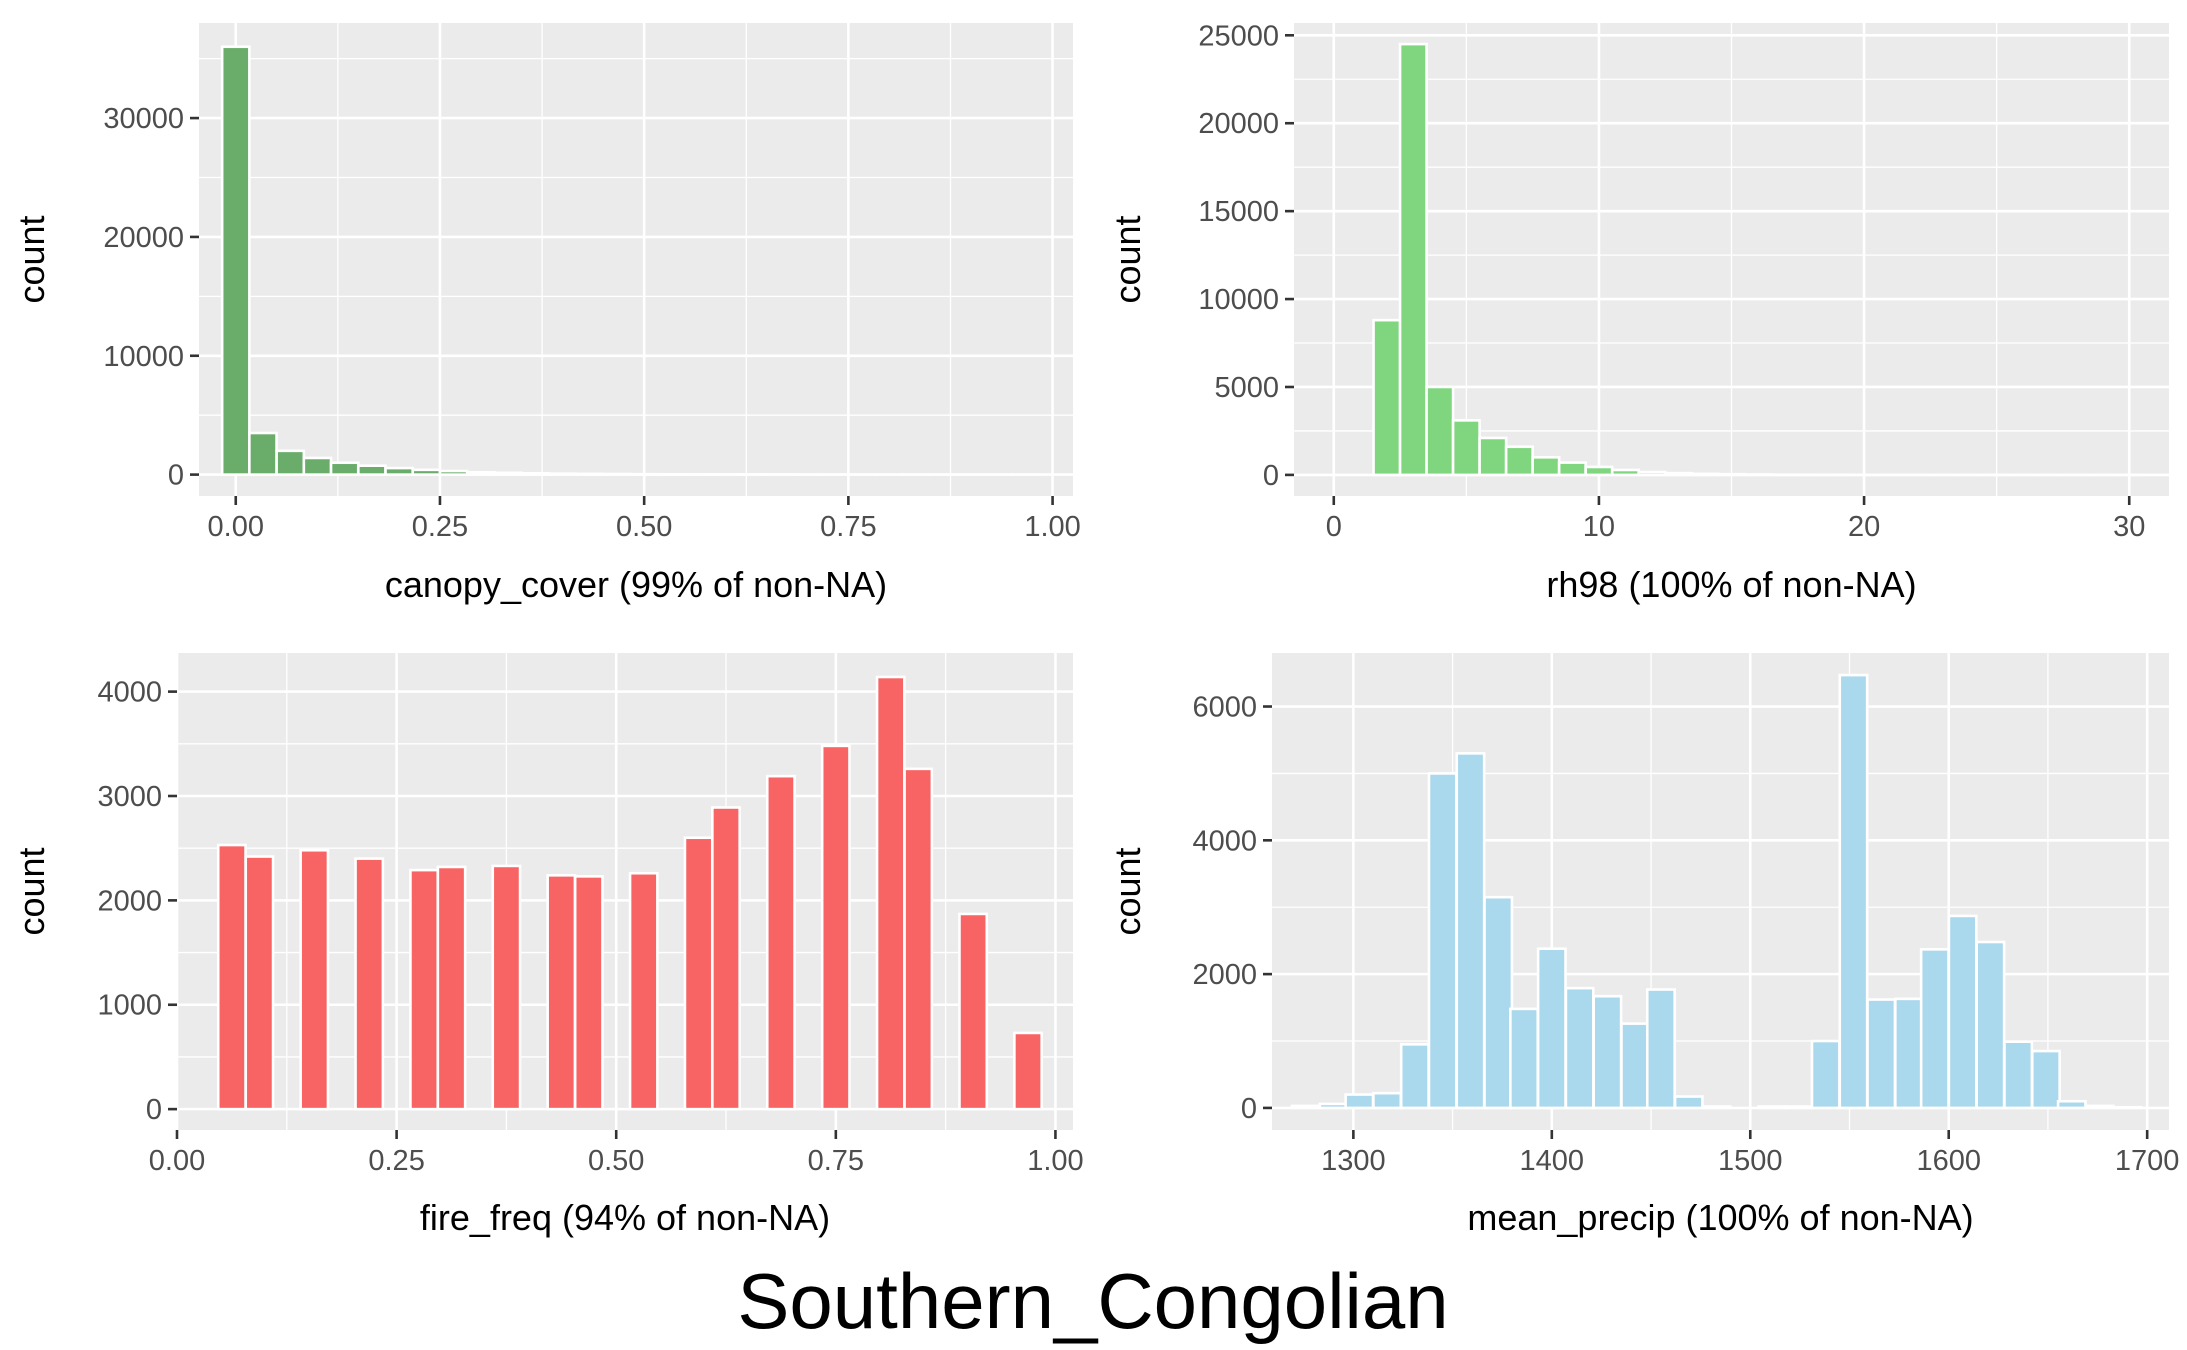 Image resolution: width=2187 pixels, height=1350 pixels. What do you see at coordinates (1224, 841) in the screenshot?
I see `y-tick-label: 4000` at bounding box center [1224, 841].